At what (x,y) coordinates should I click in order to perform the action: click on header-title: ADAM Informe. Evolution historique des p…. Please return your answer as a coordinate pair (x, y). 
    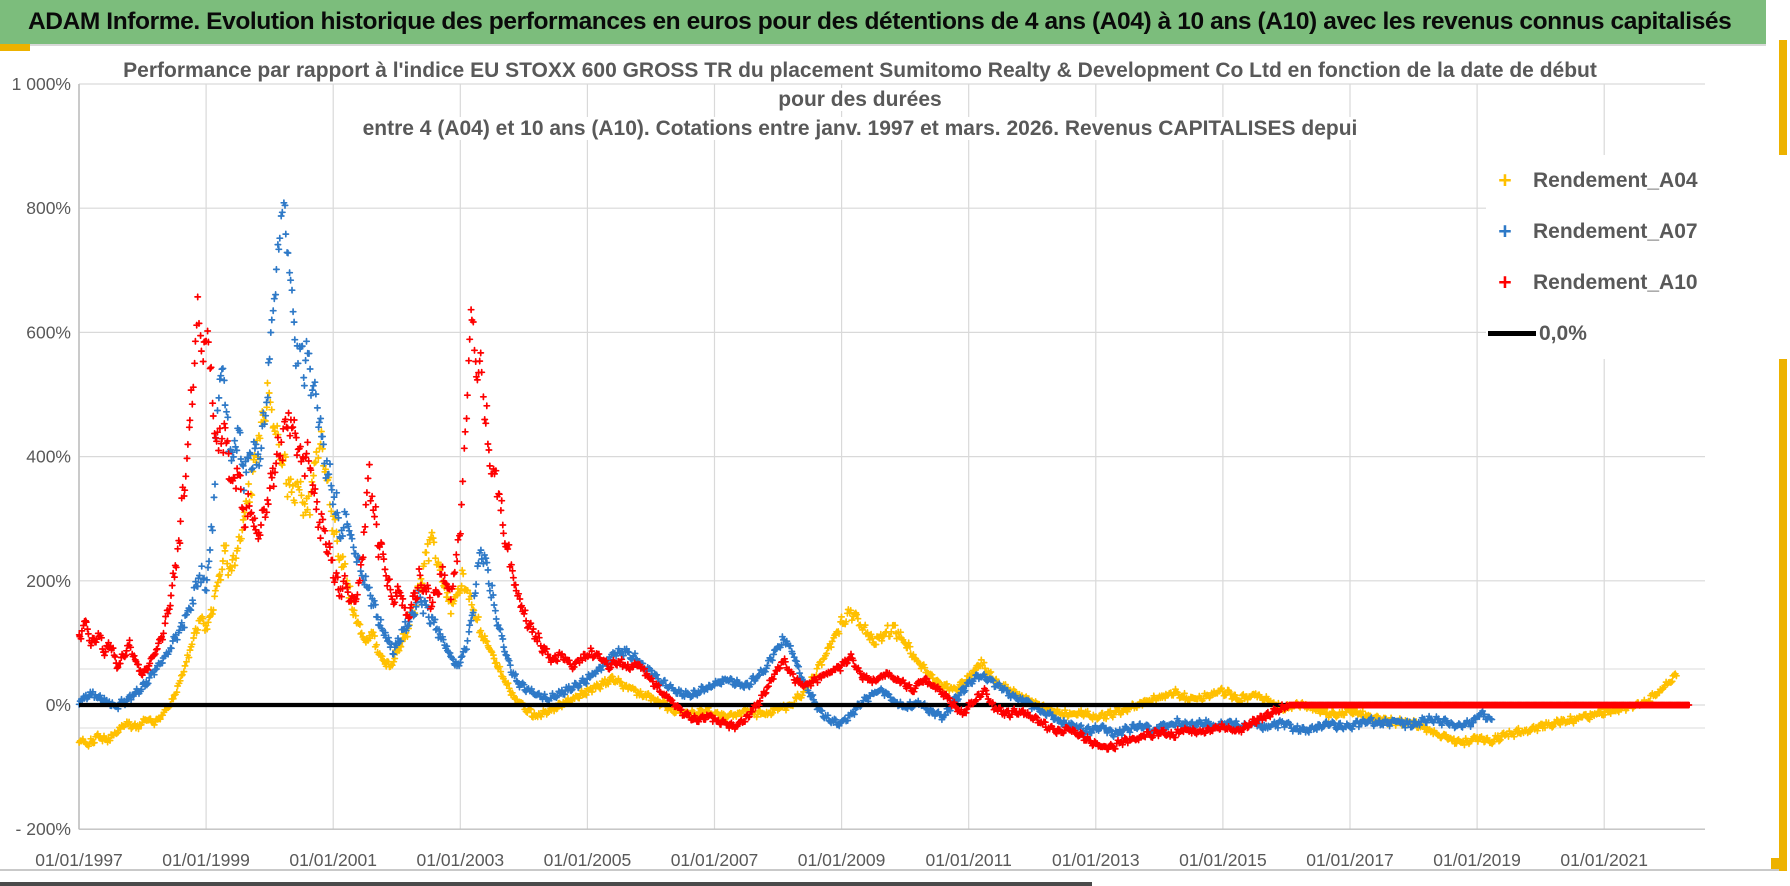
    Looking at the image, I should click on (880, 21).